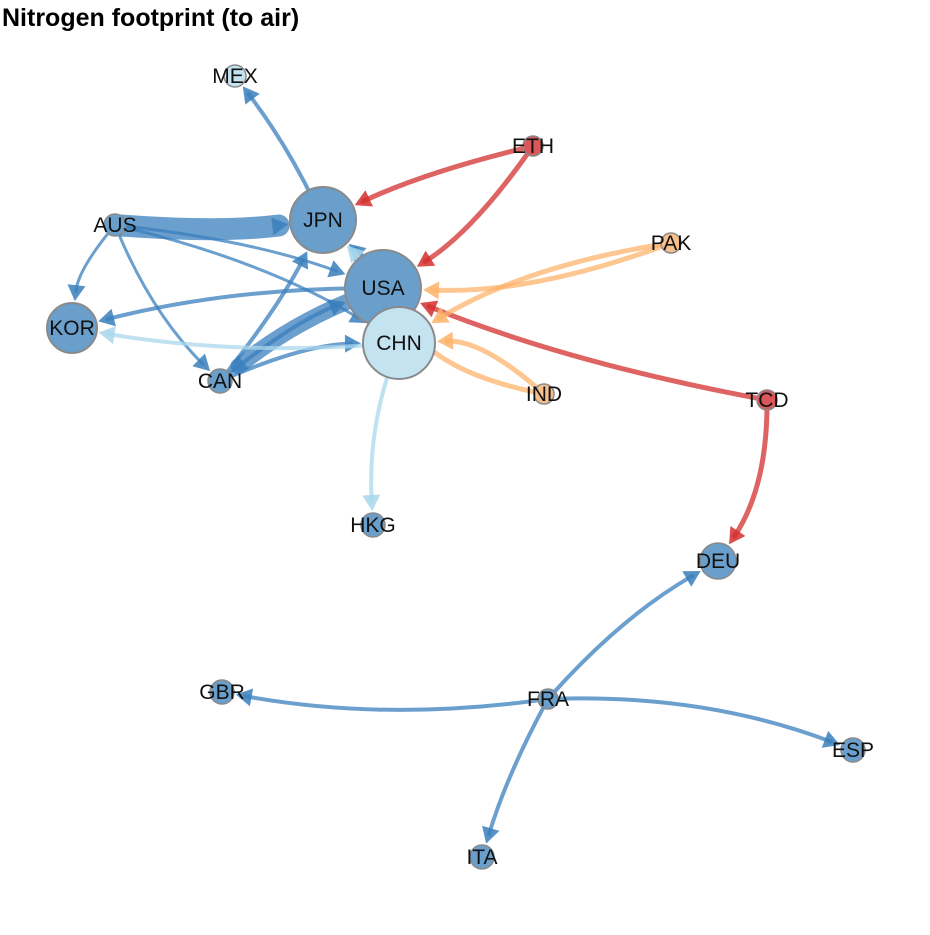 Image resolution: width=930 pixels, height=935 pixels. I want to click on node-label: KOR, so click(72, 328).